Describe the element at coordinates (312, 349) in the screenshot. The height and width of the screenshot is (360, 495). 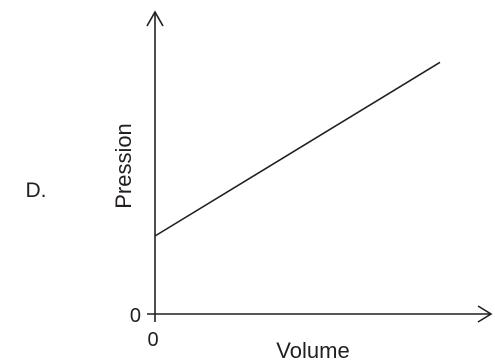
I see `x-axis-label: Volume` at that location.